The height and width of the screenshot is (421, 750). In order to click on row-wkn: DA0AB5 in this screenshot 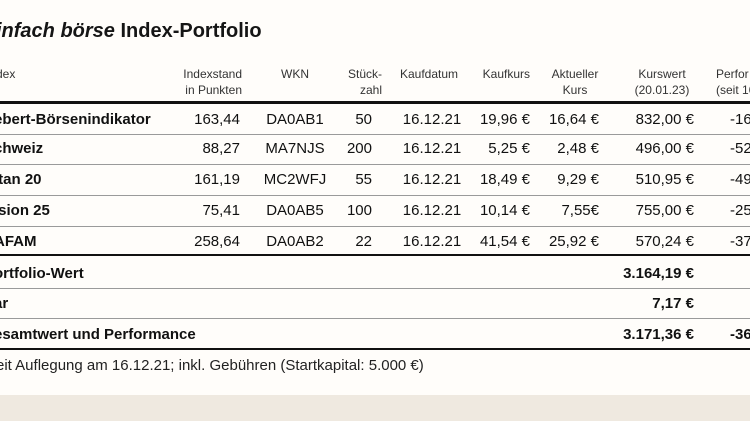, I will do `click(295, 210)`.